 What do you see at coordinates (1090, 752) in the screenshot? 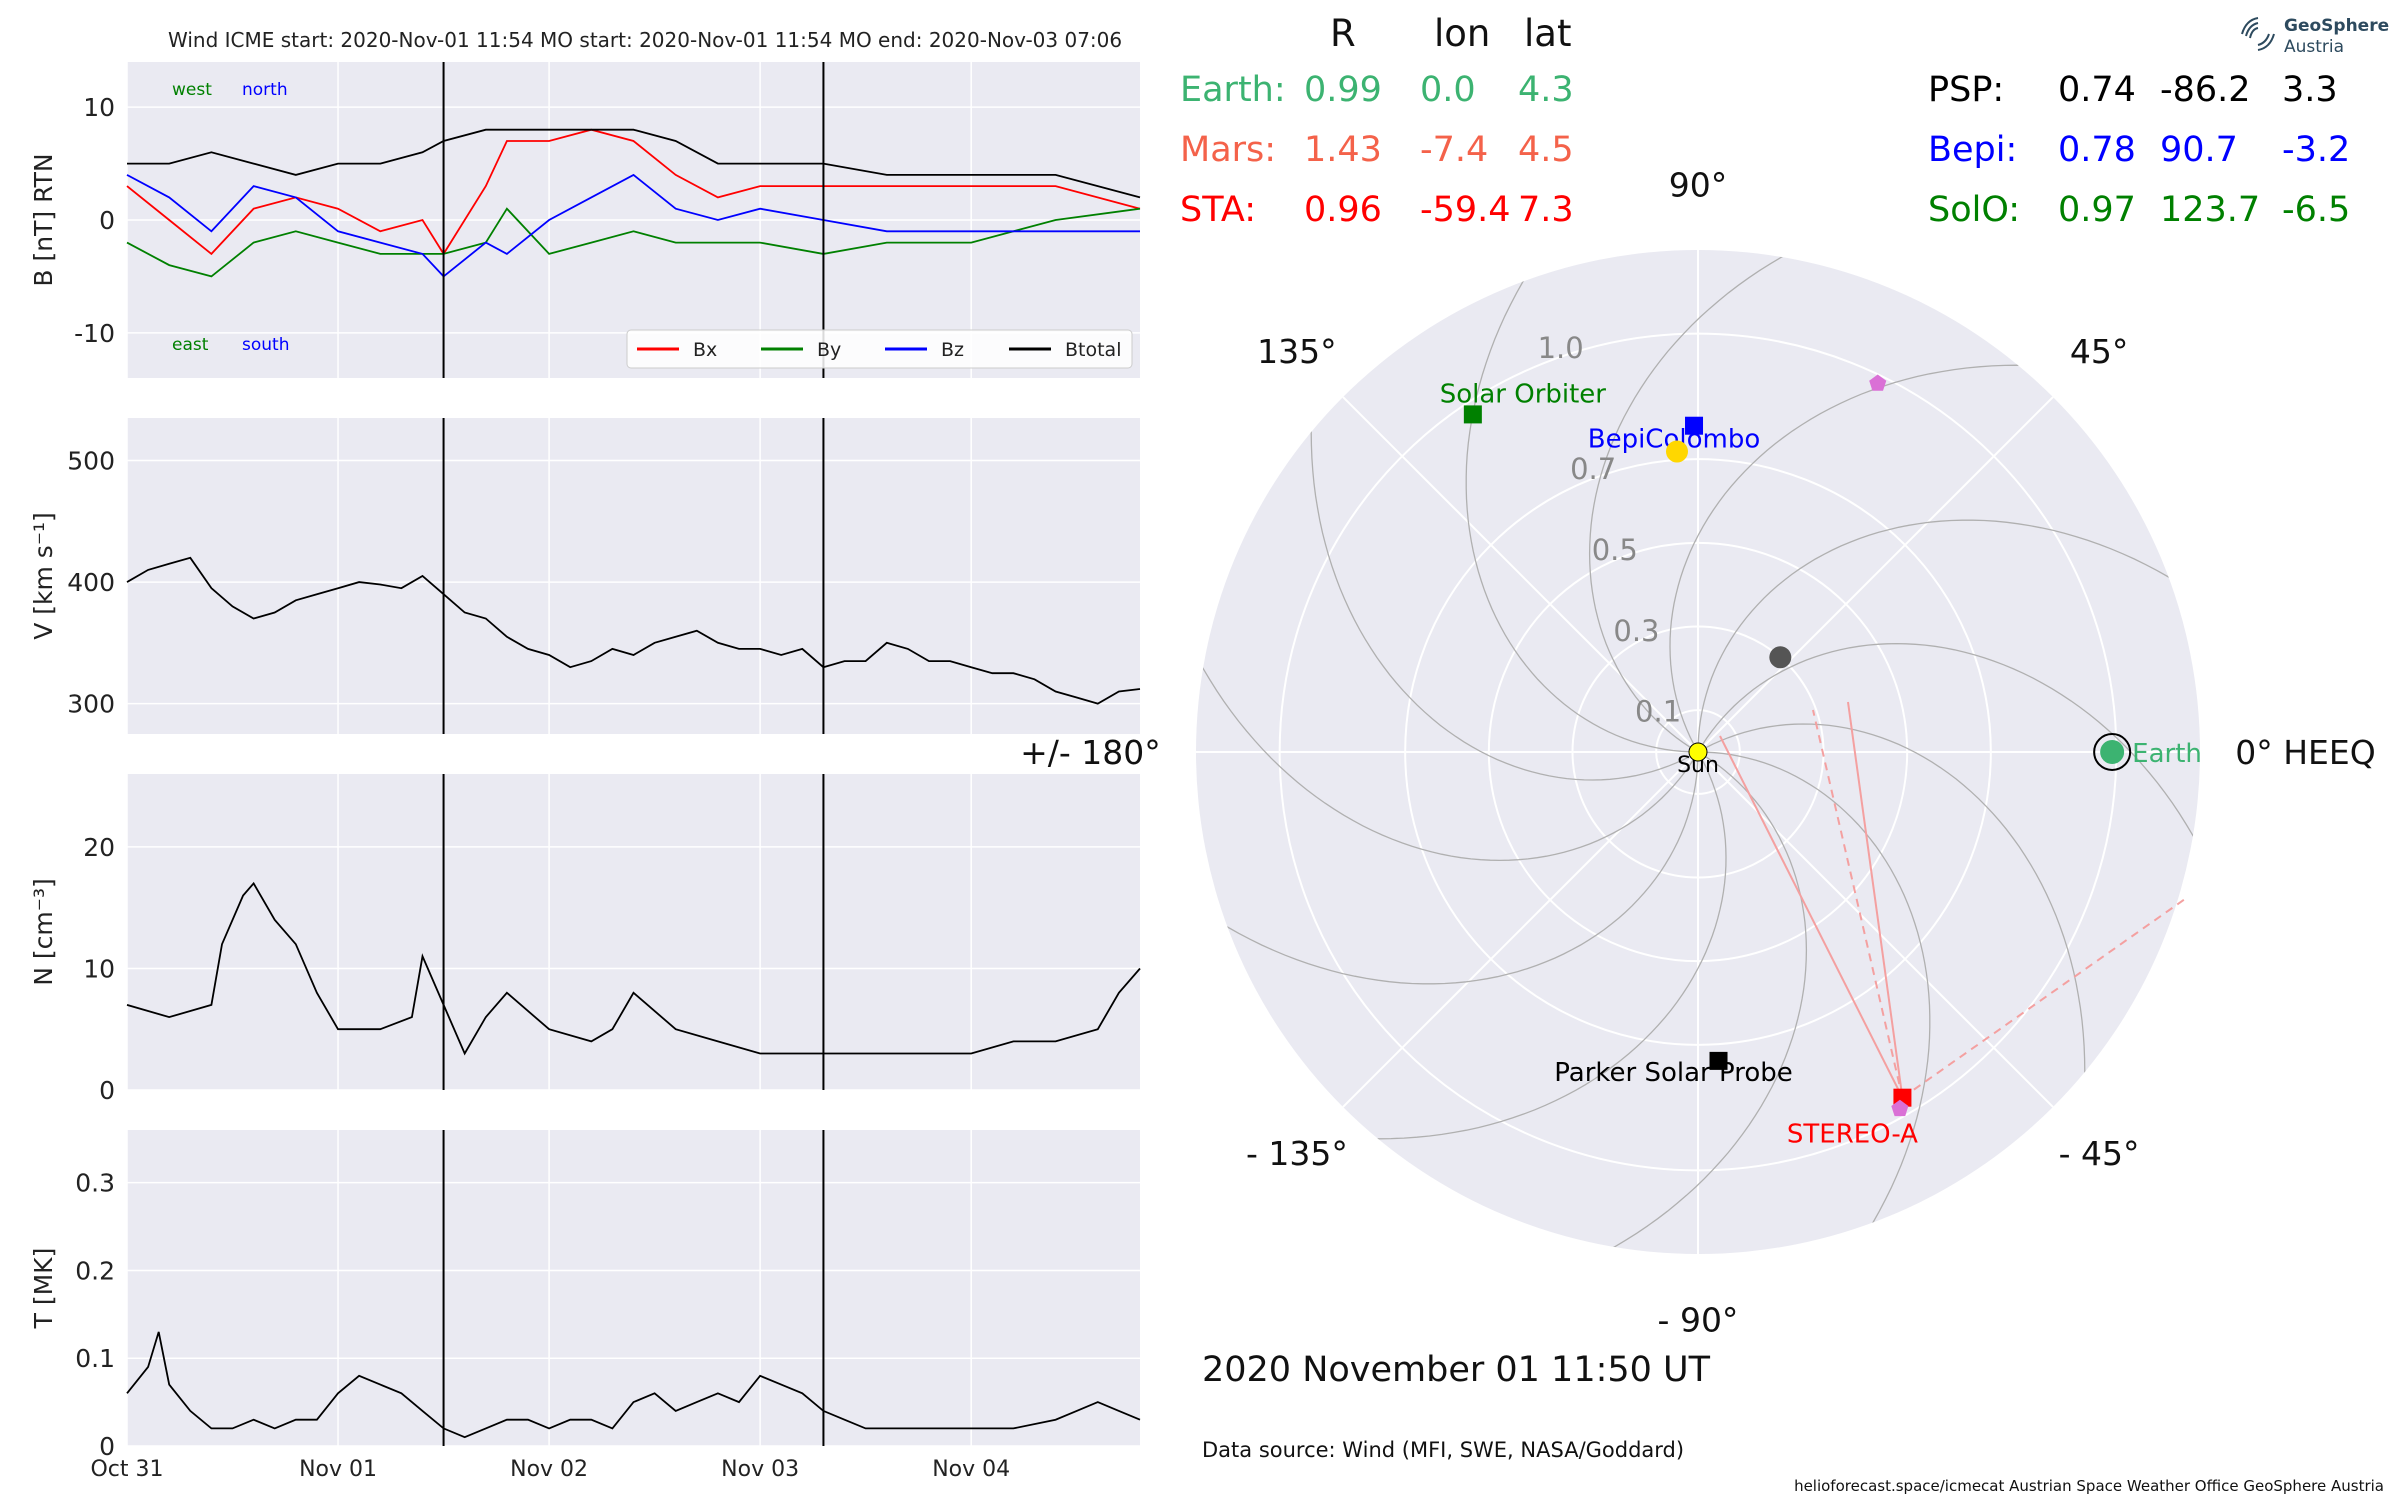
I see `angle-label: +/- 180°` at bounding box center [1090, 752].